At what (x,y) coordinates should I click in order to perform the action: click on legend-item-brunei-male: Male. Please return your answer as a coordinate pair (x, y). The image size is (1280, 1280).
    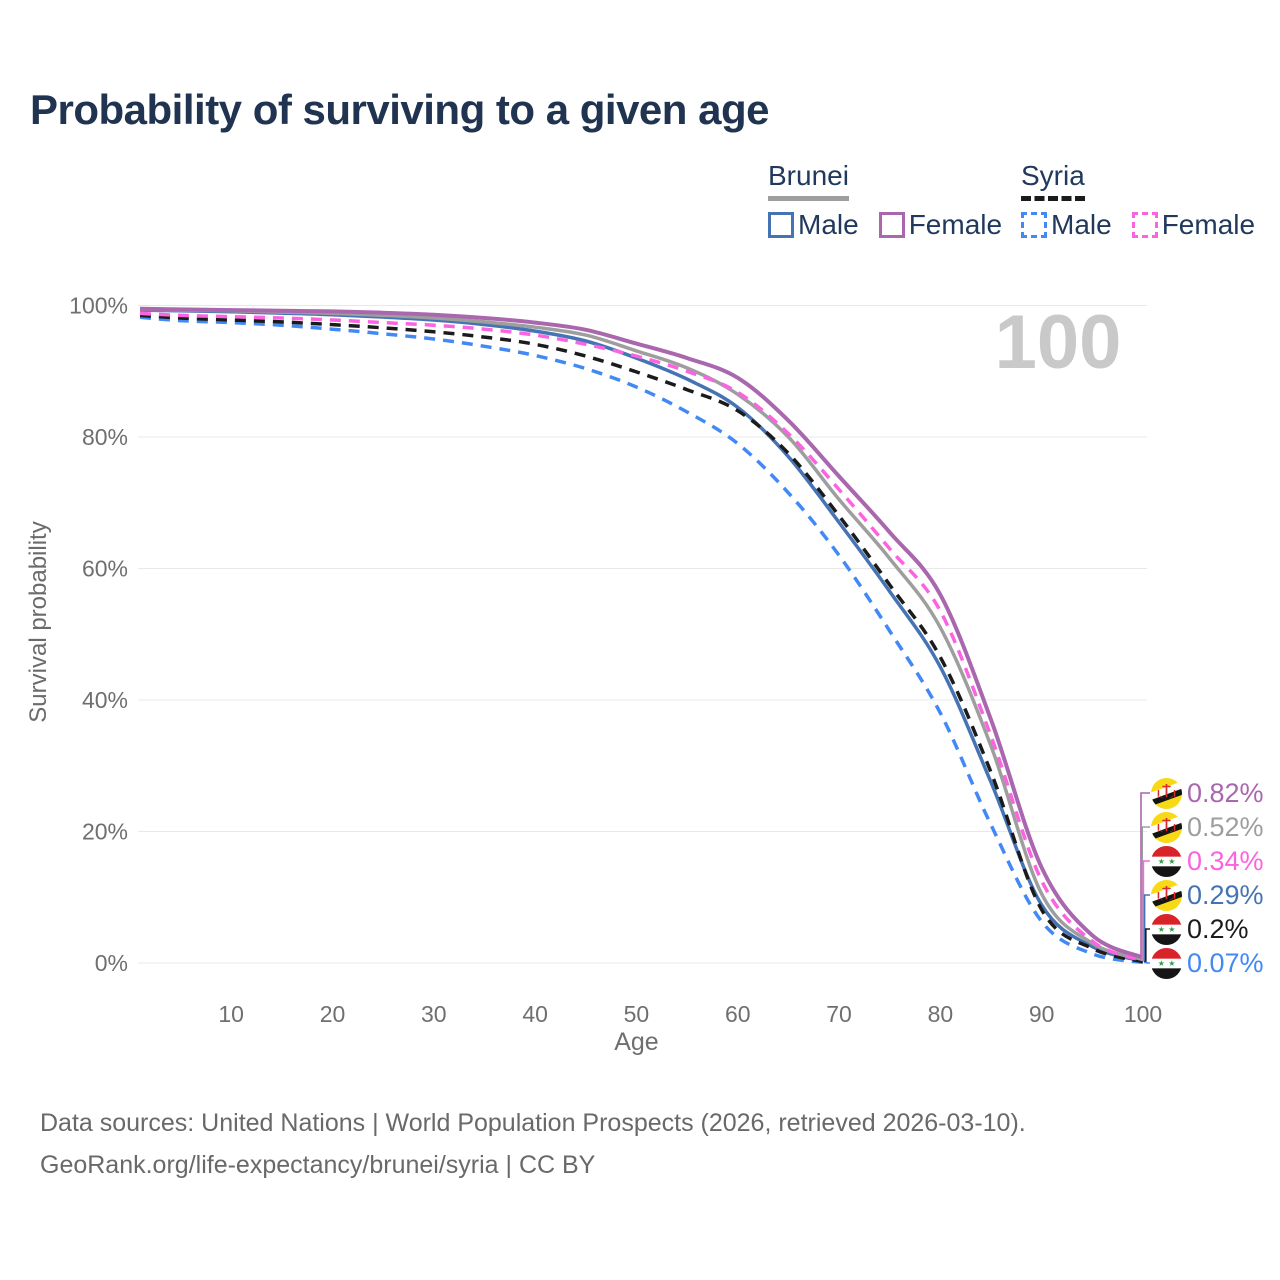
    Looking at the image, I should click on (813, 225).